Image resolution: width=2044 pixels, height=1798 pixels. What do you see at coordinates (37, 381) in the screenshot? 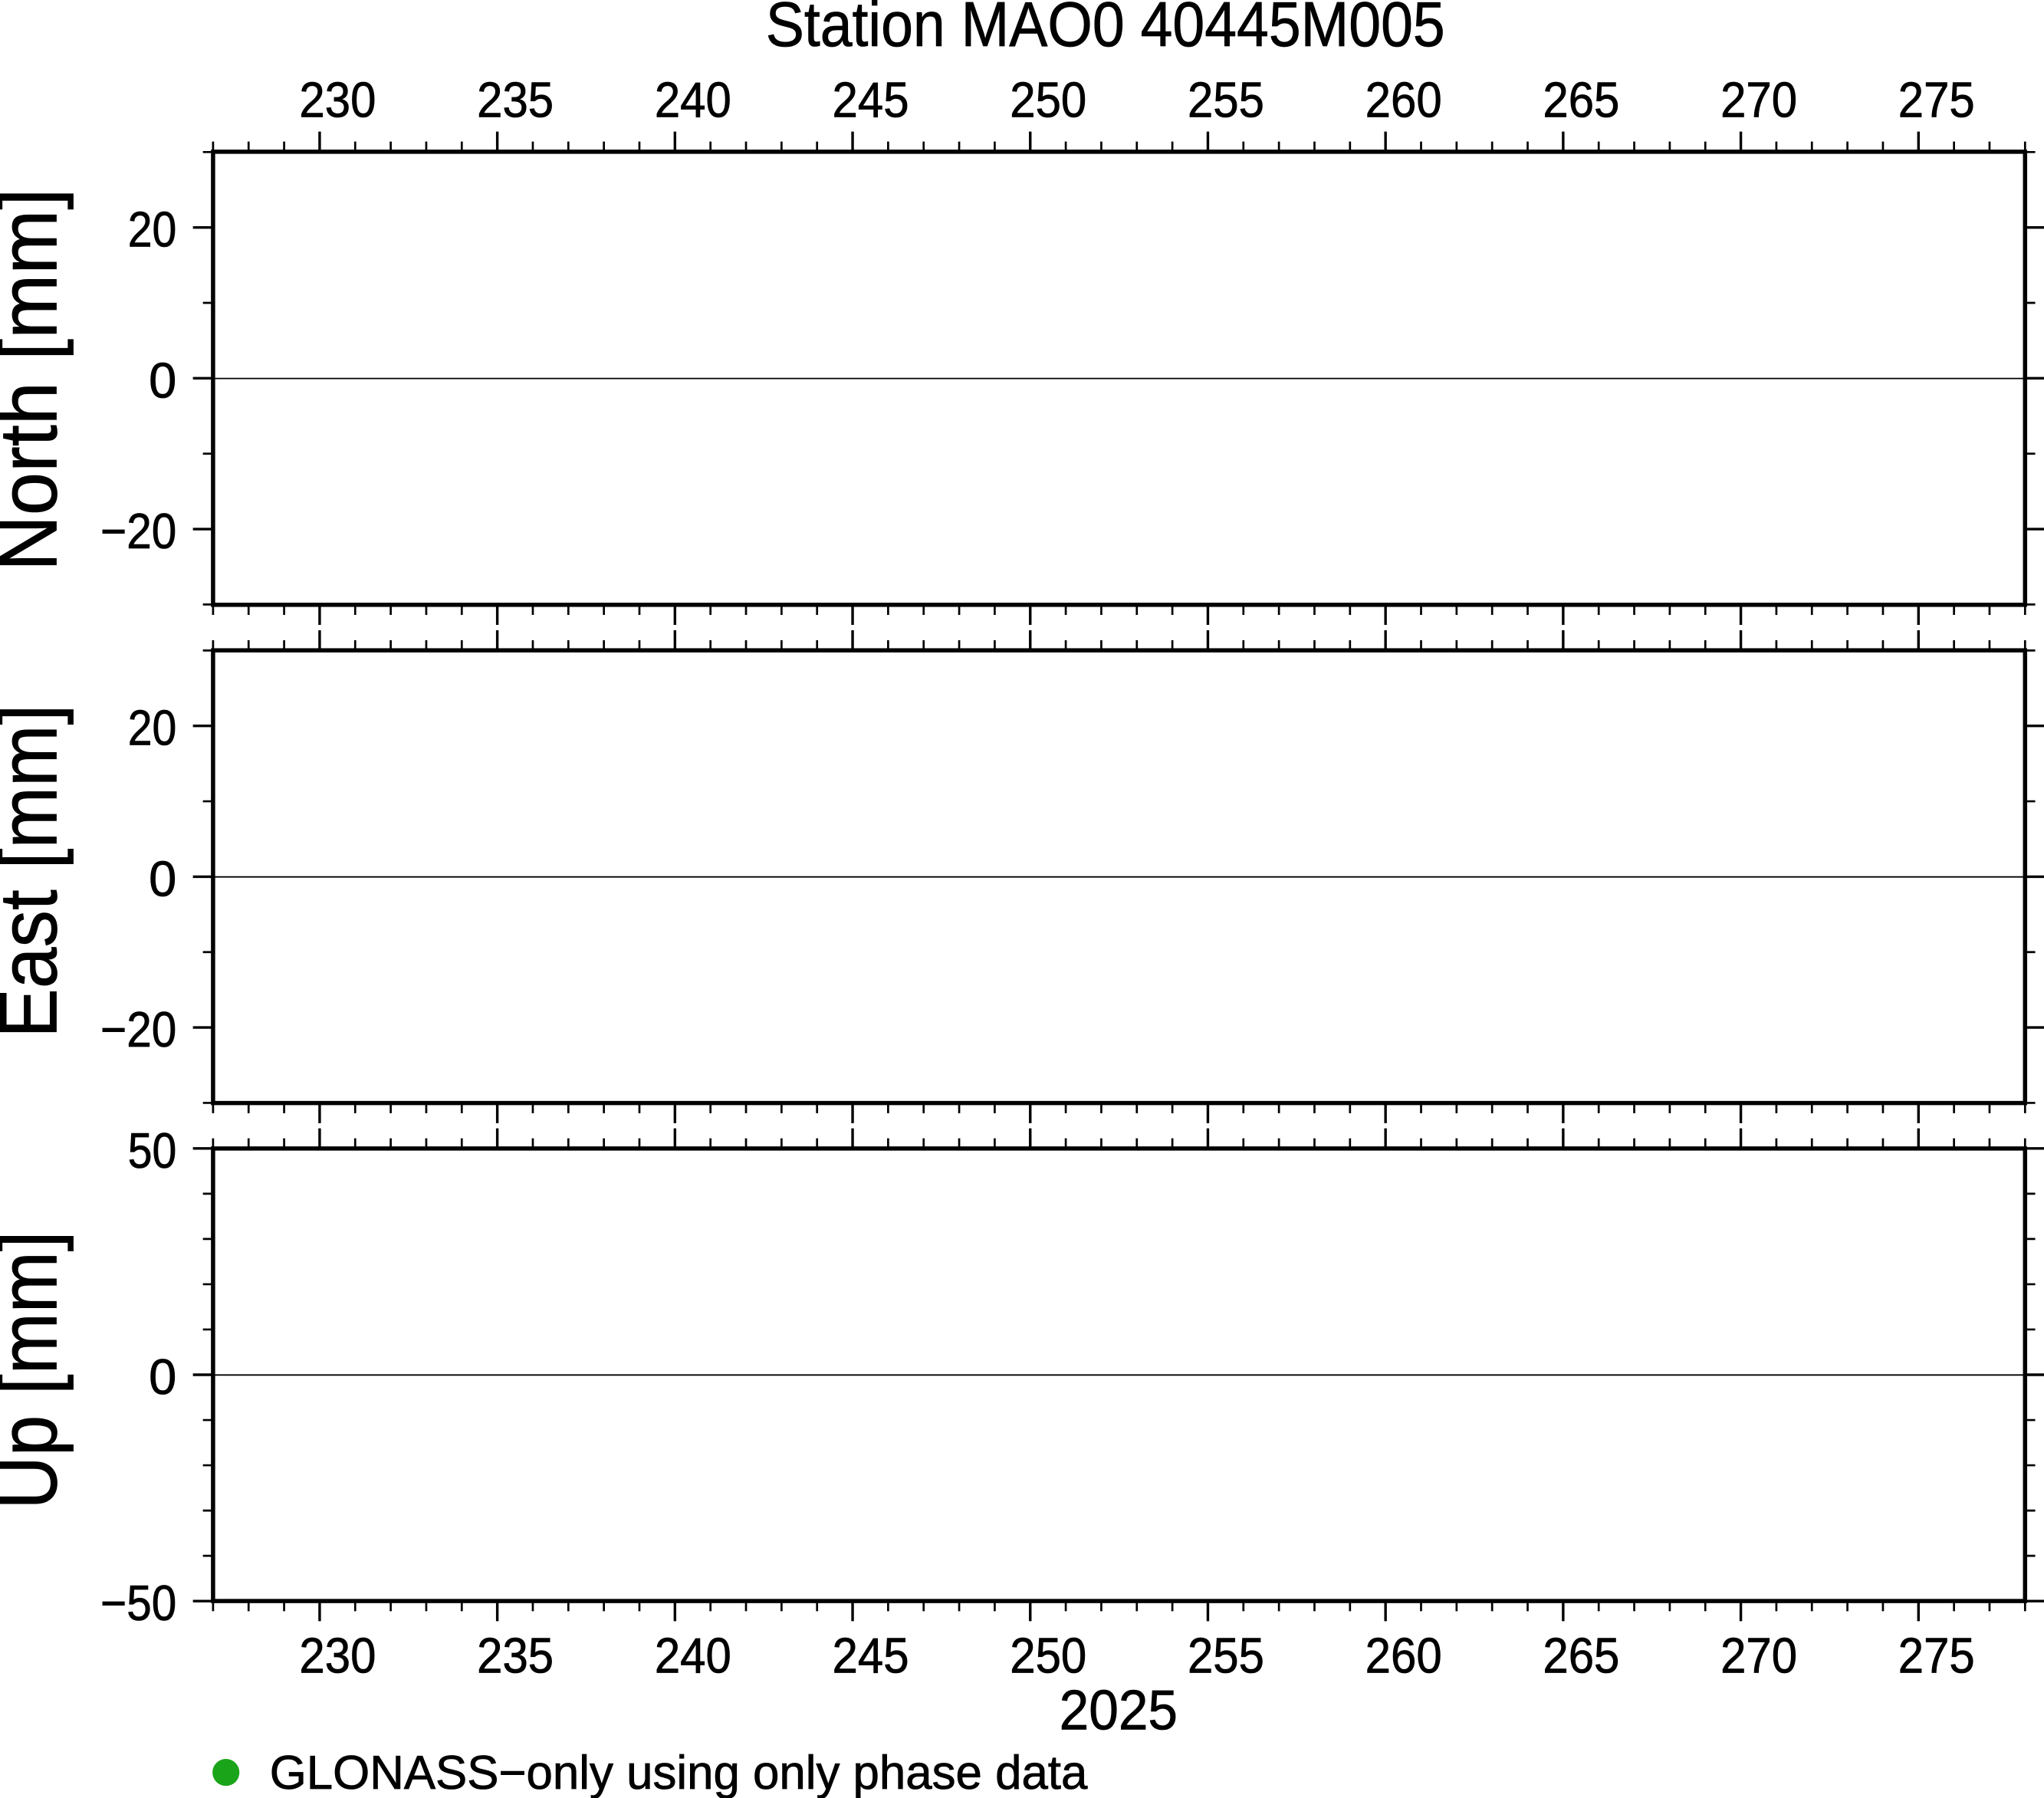
I see `svg-text: North [mm]` at bounding box center [37, 381].